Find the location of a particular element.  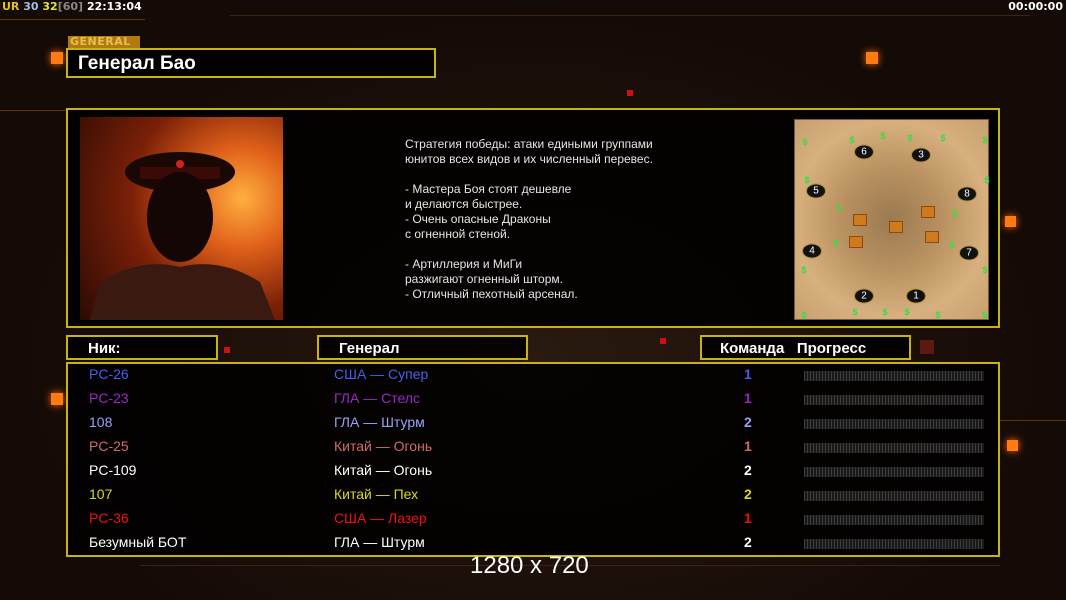

start-position-marker: 8 is located at coordinates (967, 194).